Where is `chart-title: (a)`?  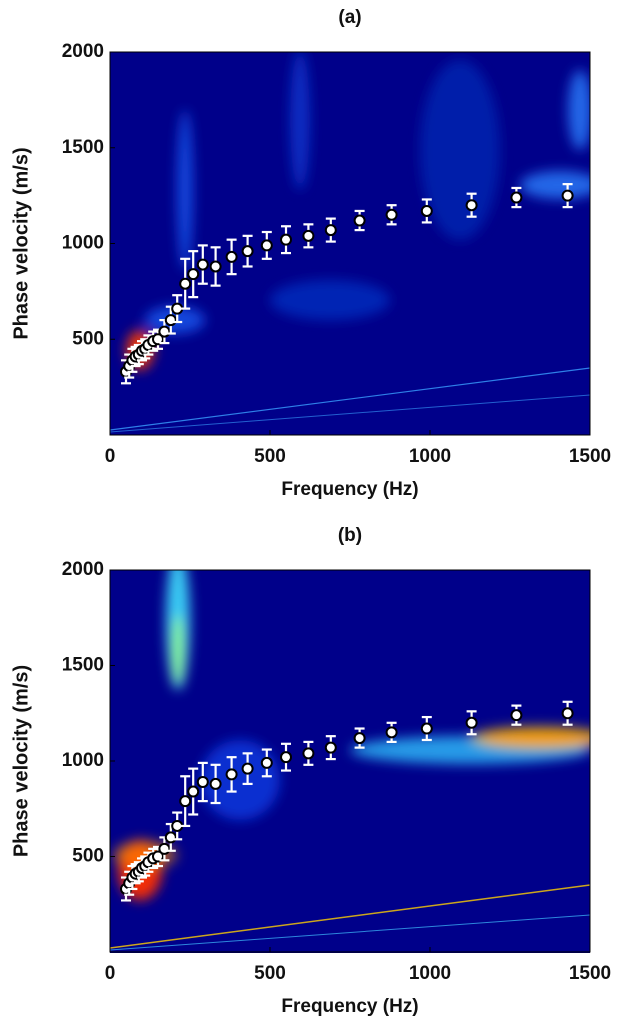 chart-title: (a) is located at coordinates (349, 17).